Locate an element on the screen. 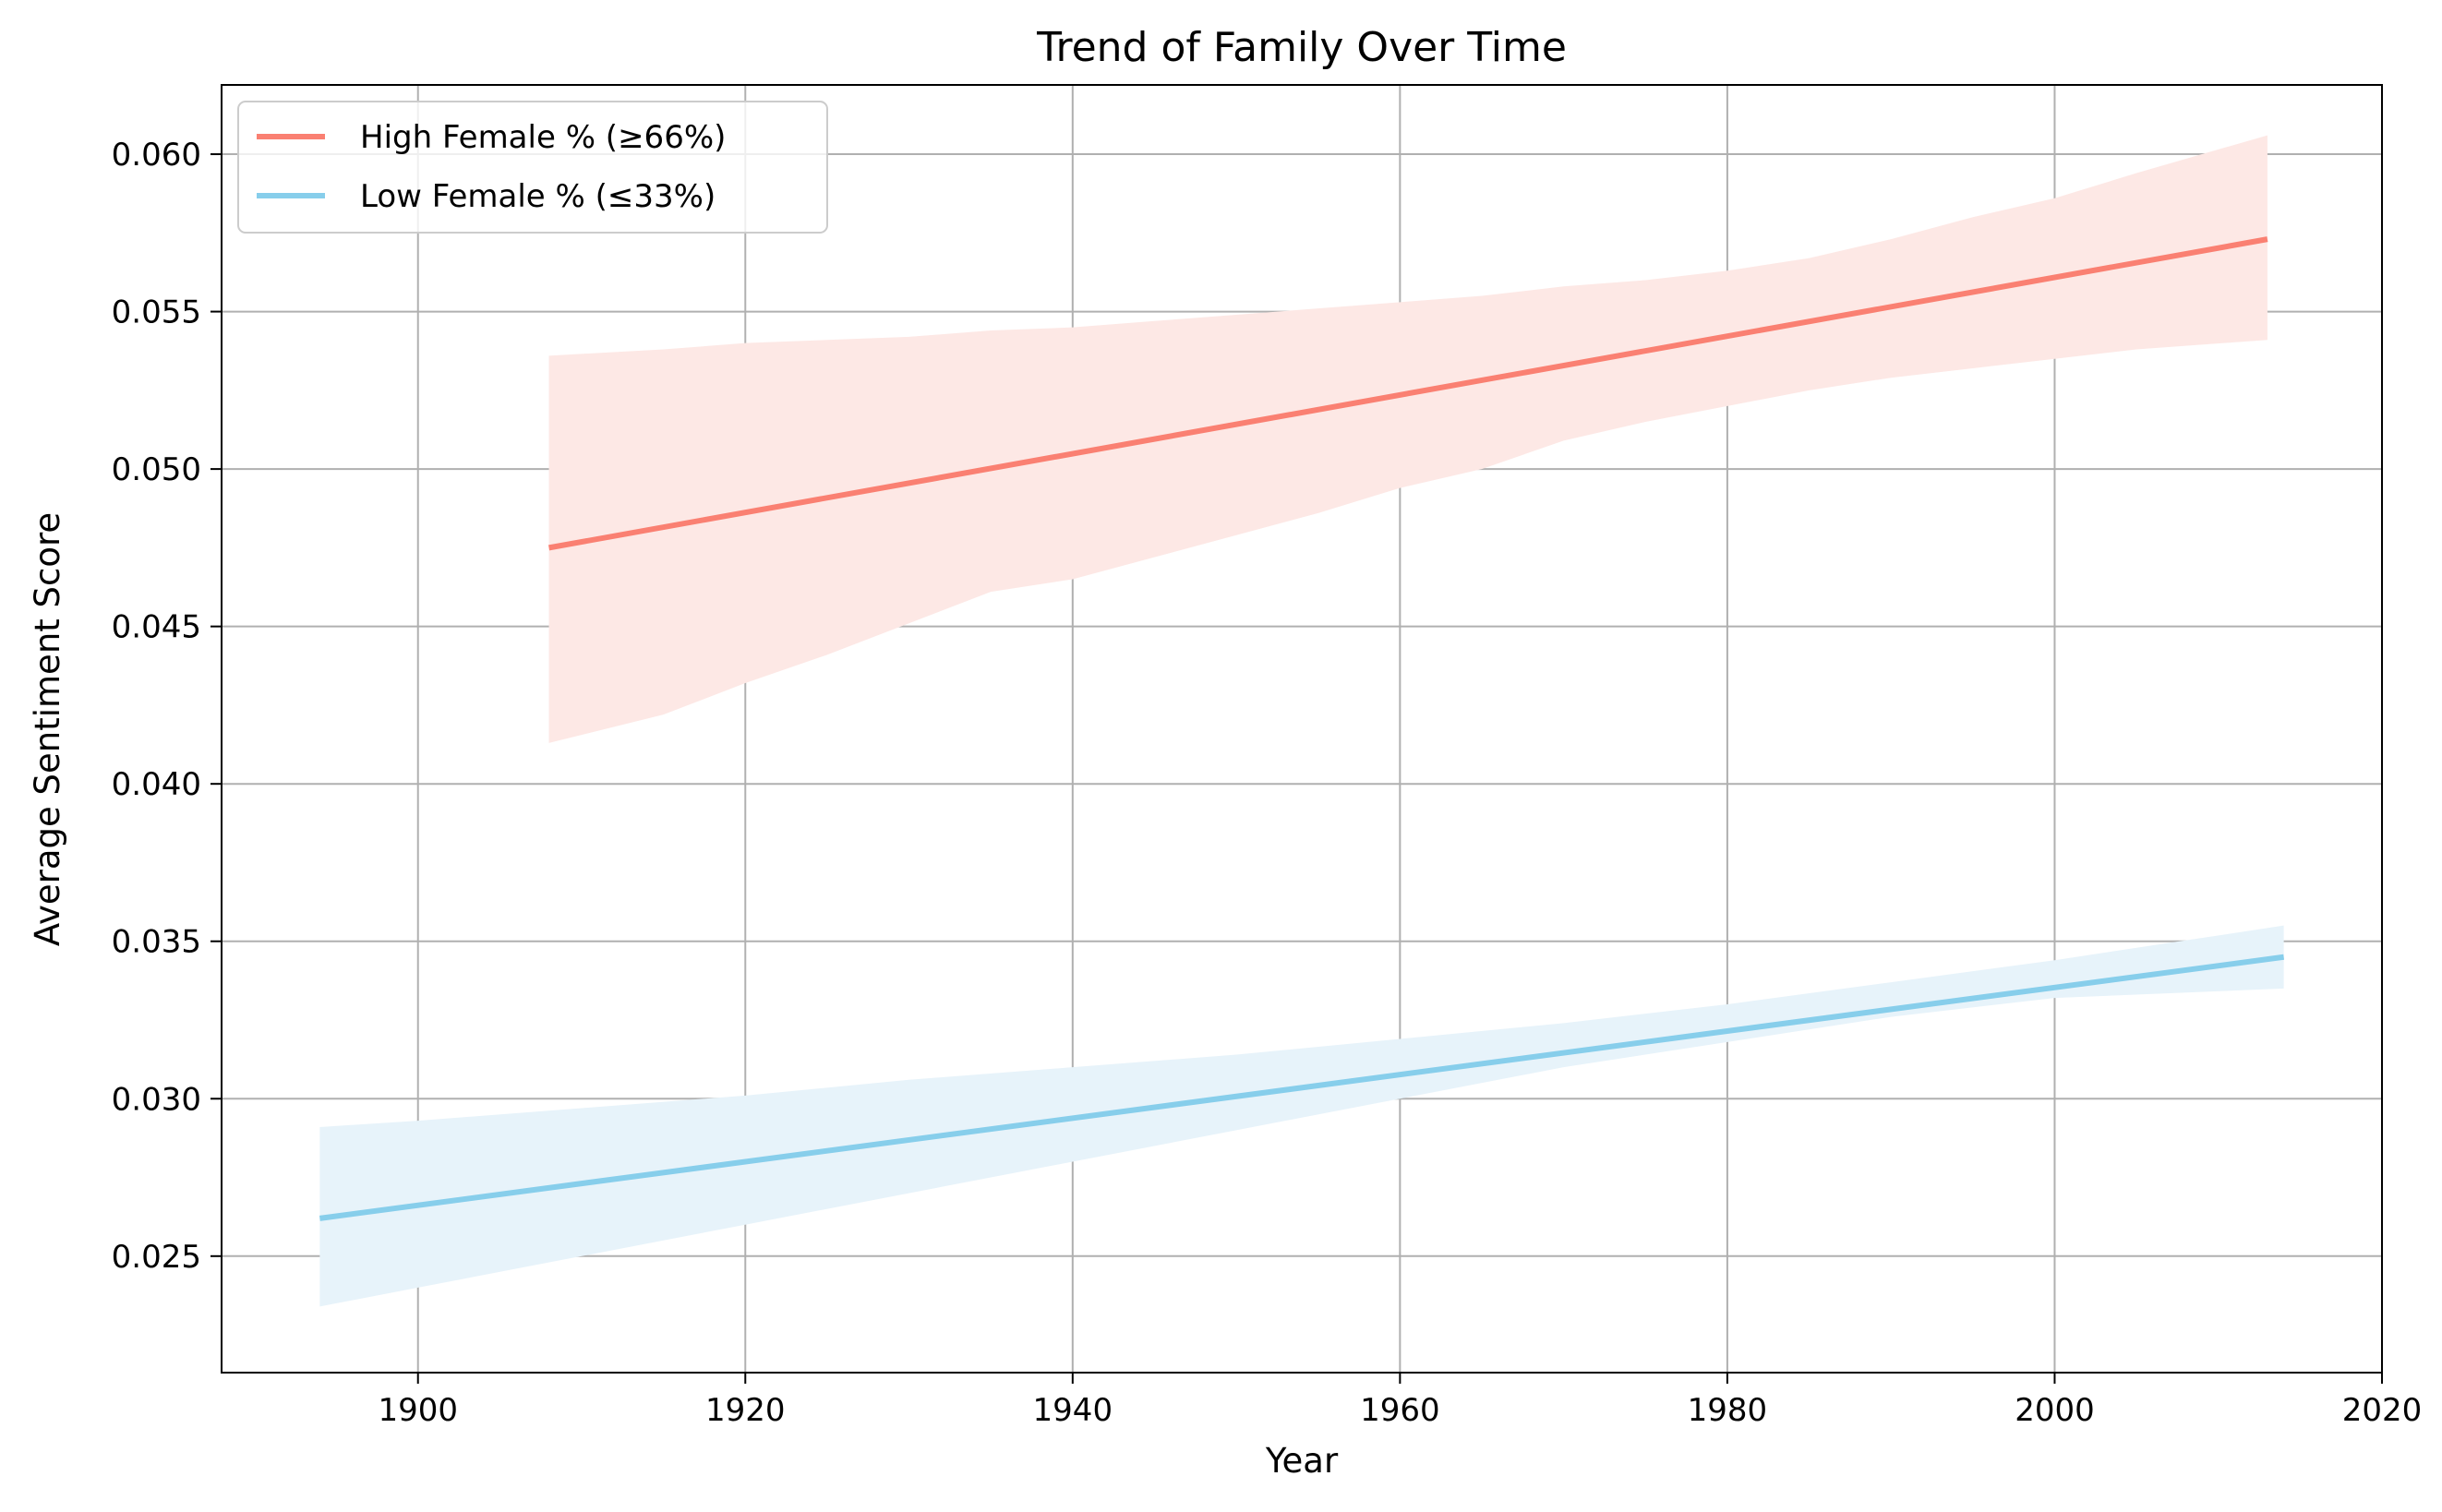 The image size is (2442, 1512). y-axis-ticks: 0.025 0.030 0.035 0.040 0.045 0.050 0.055 0.060 is located at coordinates (167, 706).